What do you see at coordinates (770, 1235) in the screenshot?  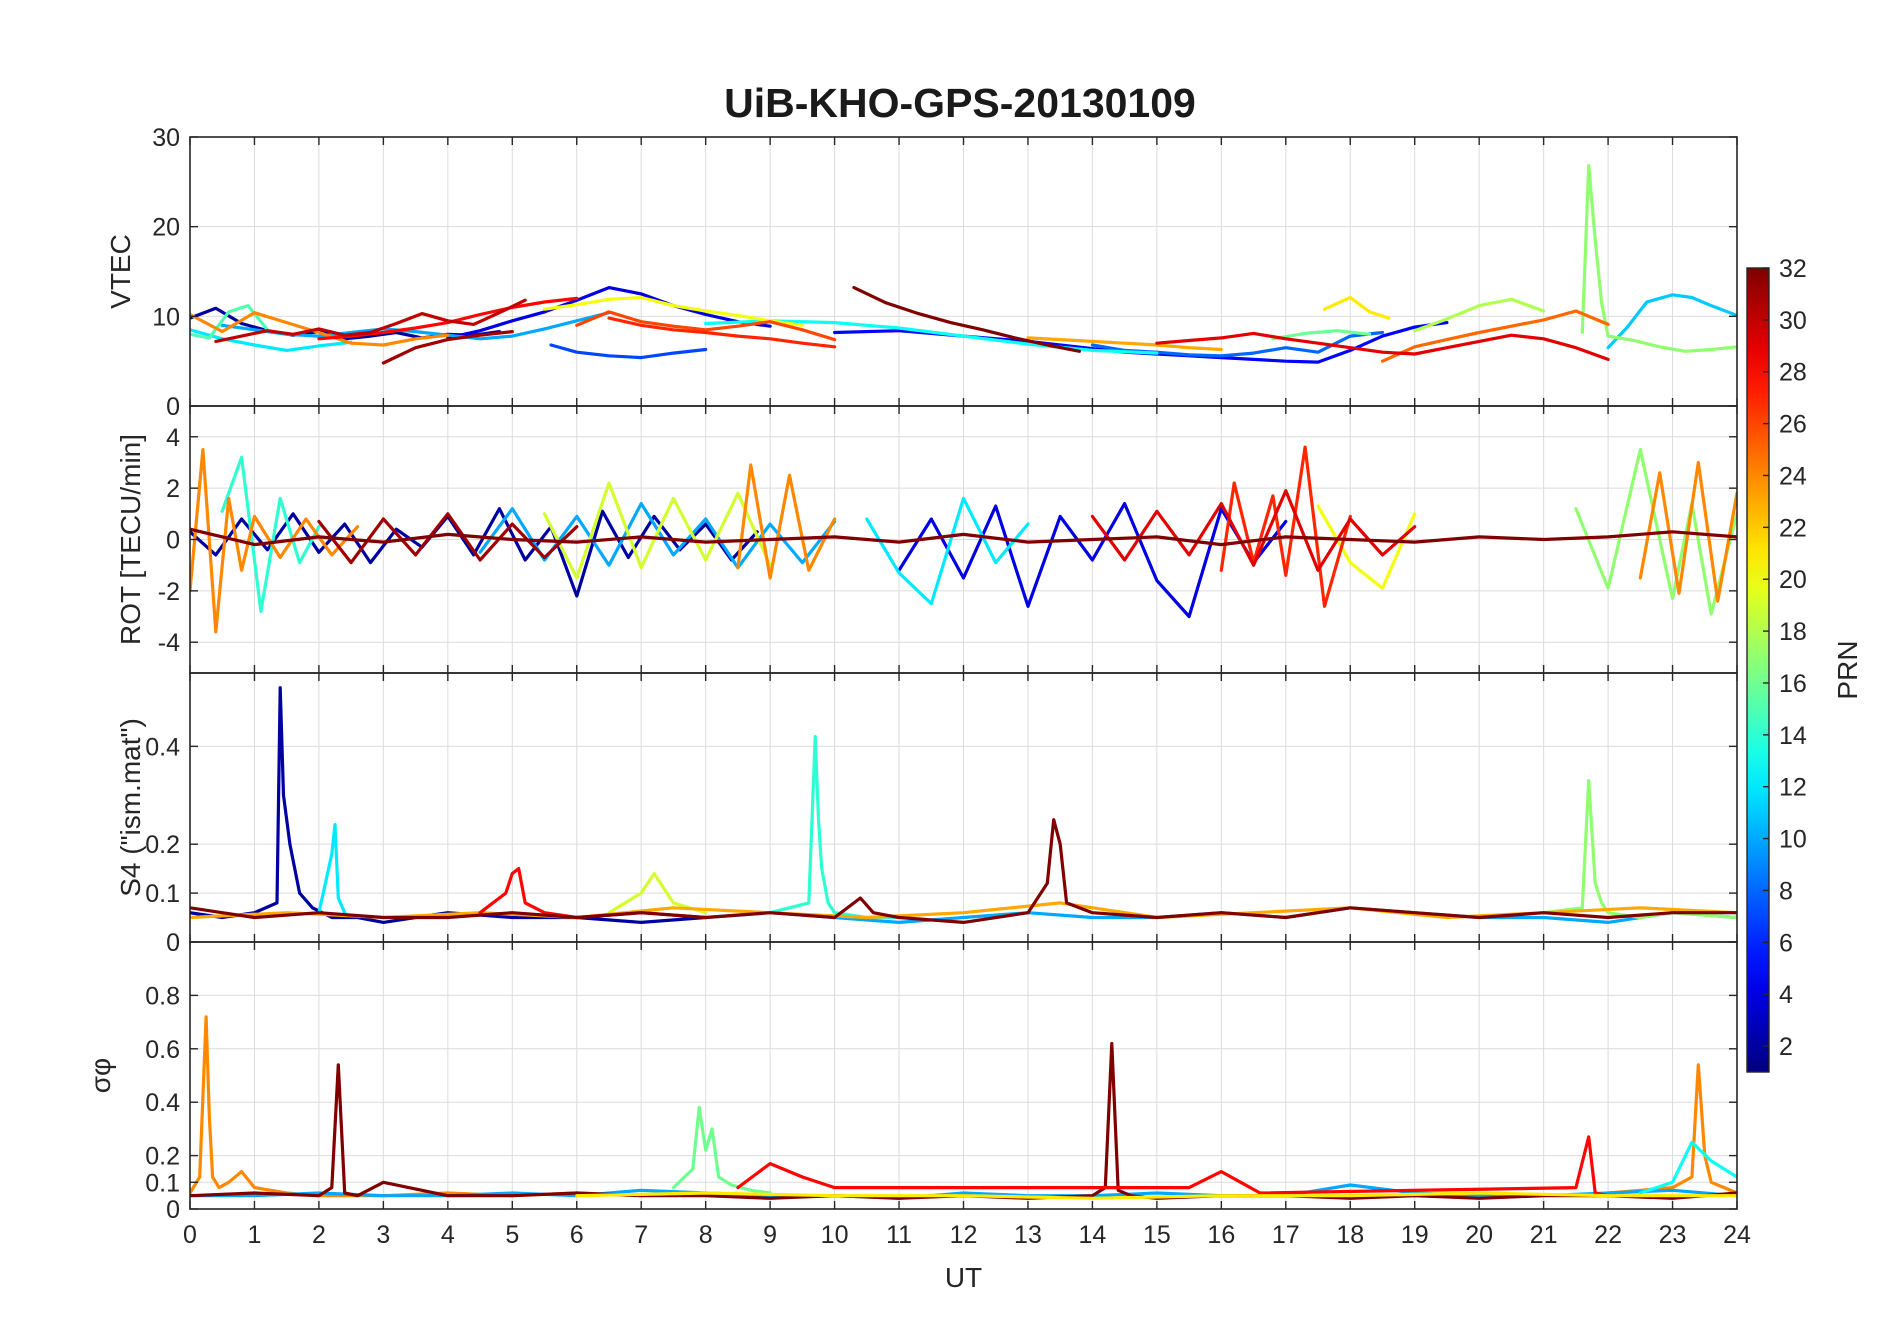 I see `x-tick-label: 9` at bounding box center [770, 1235].